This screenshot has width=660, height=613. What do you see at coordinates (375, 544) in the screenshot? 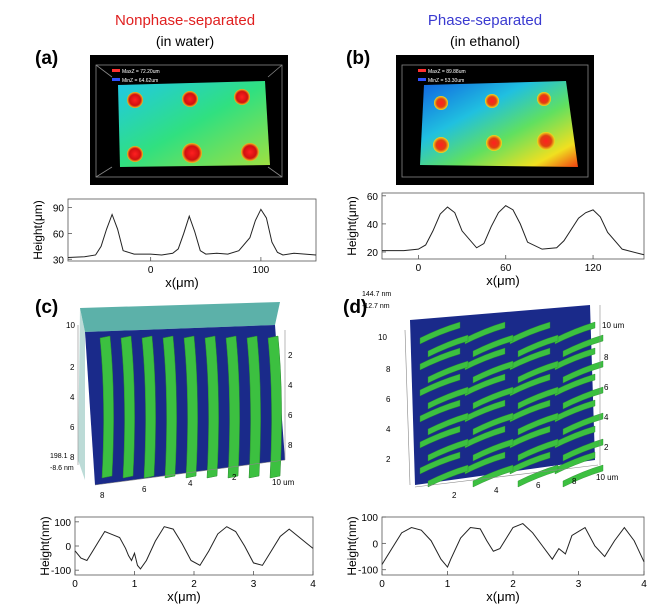
I see `chart-d-ytick-label: 0` at bounding box center [375, 544].